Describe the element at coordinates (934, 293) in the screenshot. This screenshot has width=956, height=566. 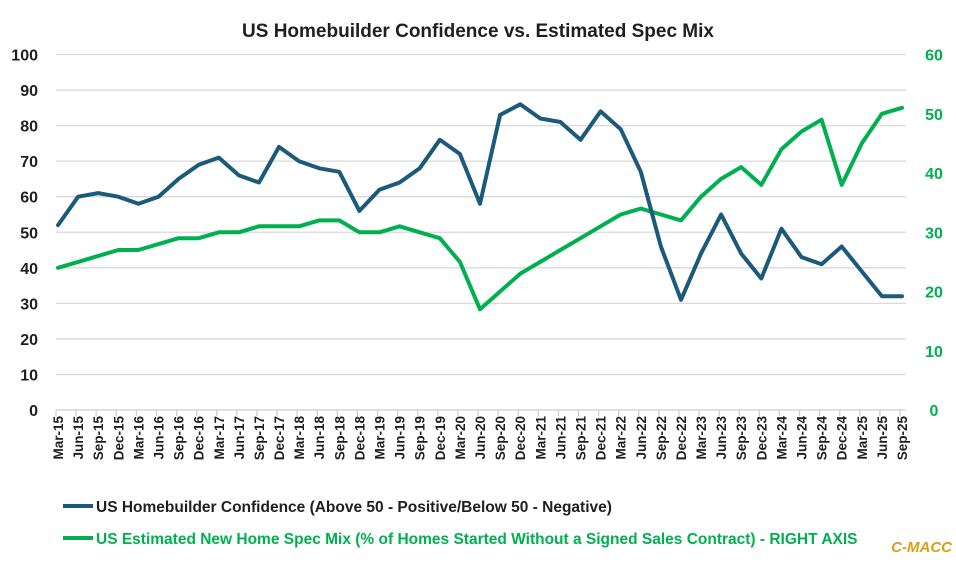
I see `right-y-tick-label: 20` at that location.